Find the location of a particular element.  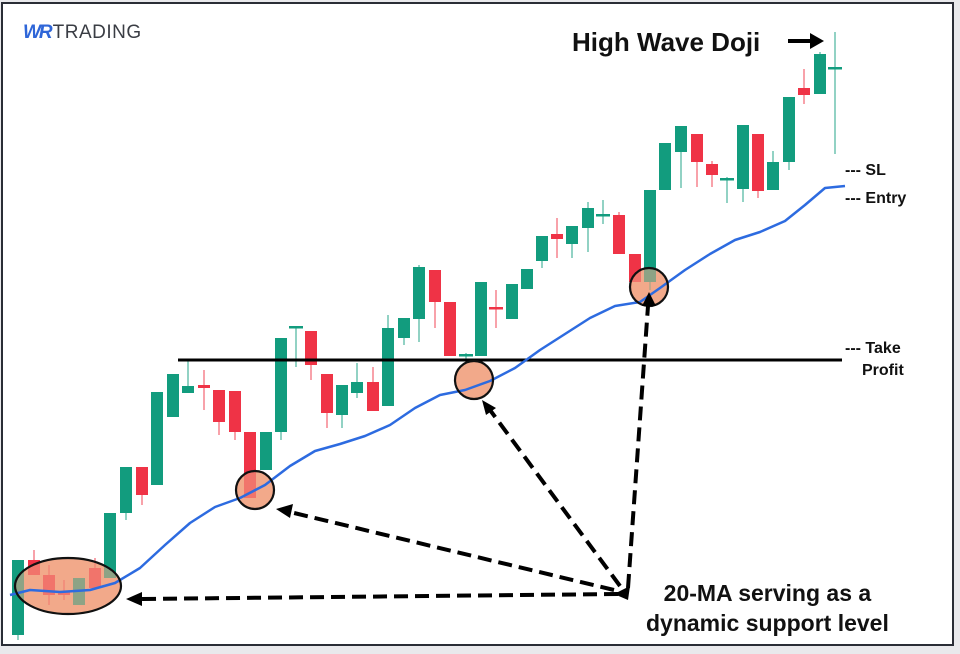

arrow-to-ellipse is located at coordinates (379, 596).